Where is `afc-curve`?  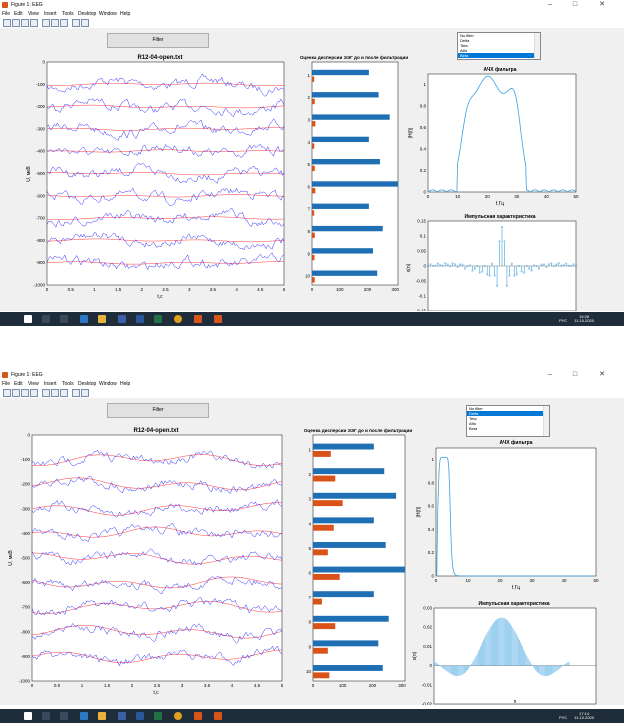 afc-curve is located at coordinates (516, 516).